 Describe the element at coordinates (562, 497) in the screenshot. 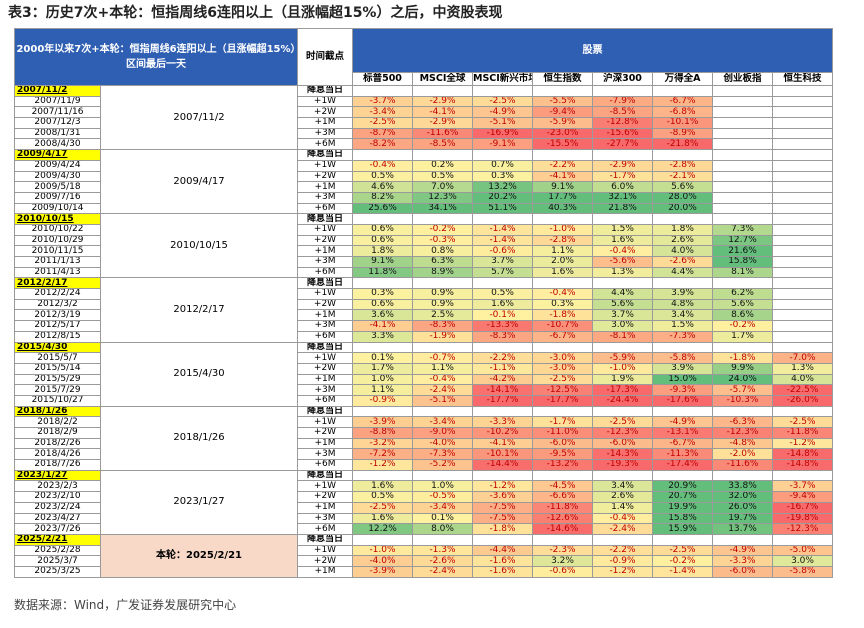

I see `value-cell: -6.6%` at that location.